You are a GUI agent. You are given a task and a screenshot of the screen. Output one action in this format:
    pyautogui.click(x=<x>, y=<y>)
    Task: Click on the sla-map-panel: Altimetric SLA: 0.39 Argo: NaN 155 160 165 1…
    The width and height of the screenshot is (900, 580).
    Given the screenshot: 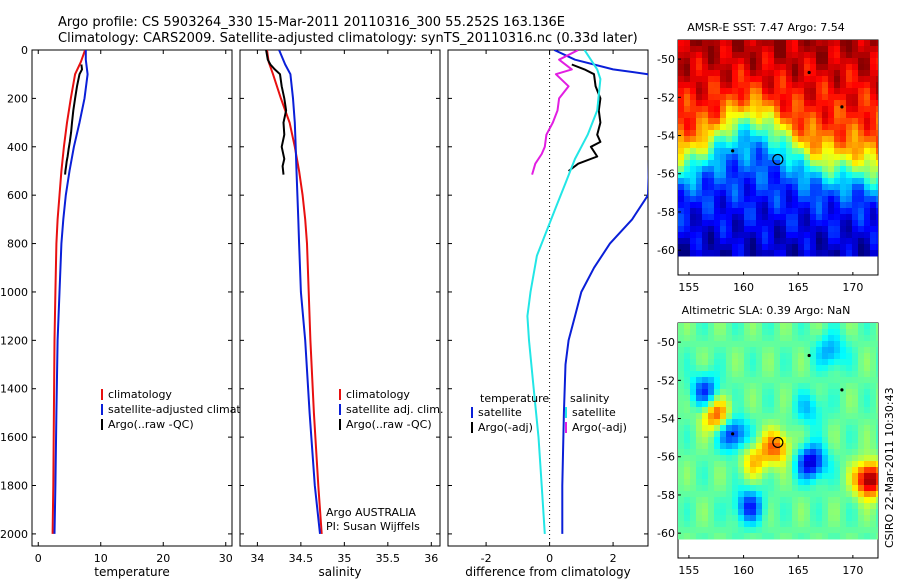 What is the action you would take?
    pyautogui.click(x=768, y=440)
    